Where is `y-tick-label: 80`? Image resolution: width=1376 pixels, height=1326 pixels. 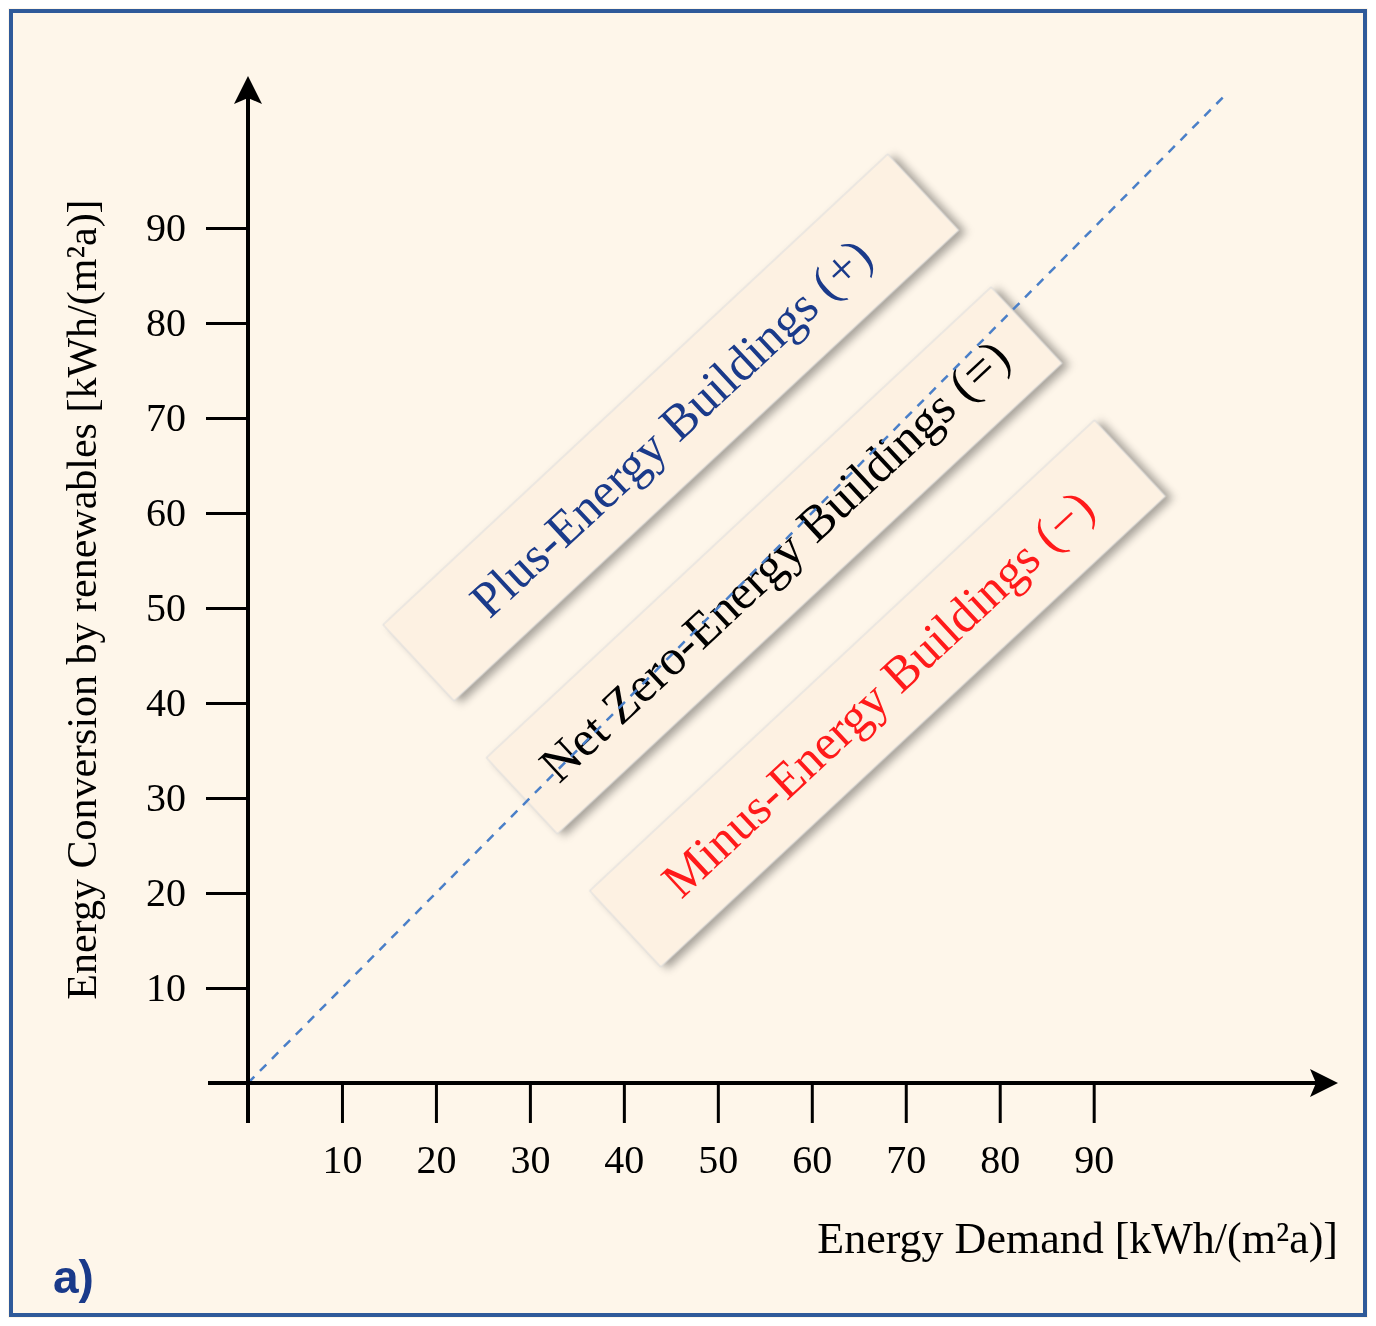 y-tick-label: 80 is located at coordinates (166, 323).